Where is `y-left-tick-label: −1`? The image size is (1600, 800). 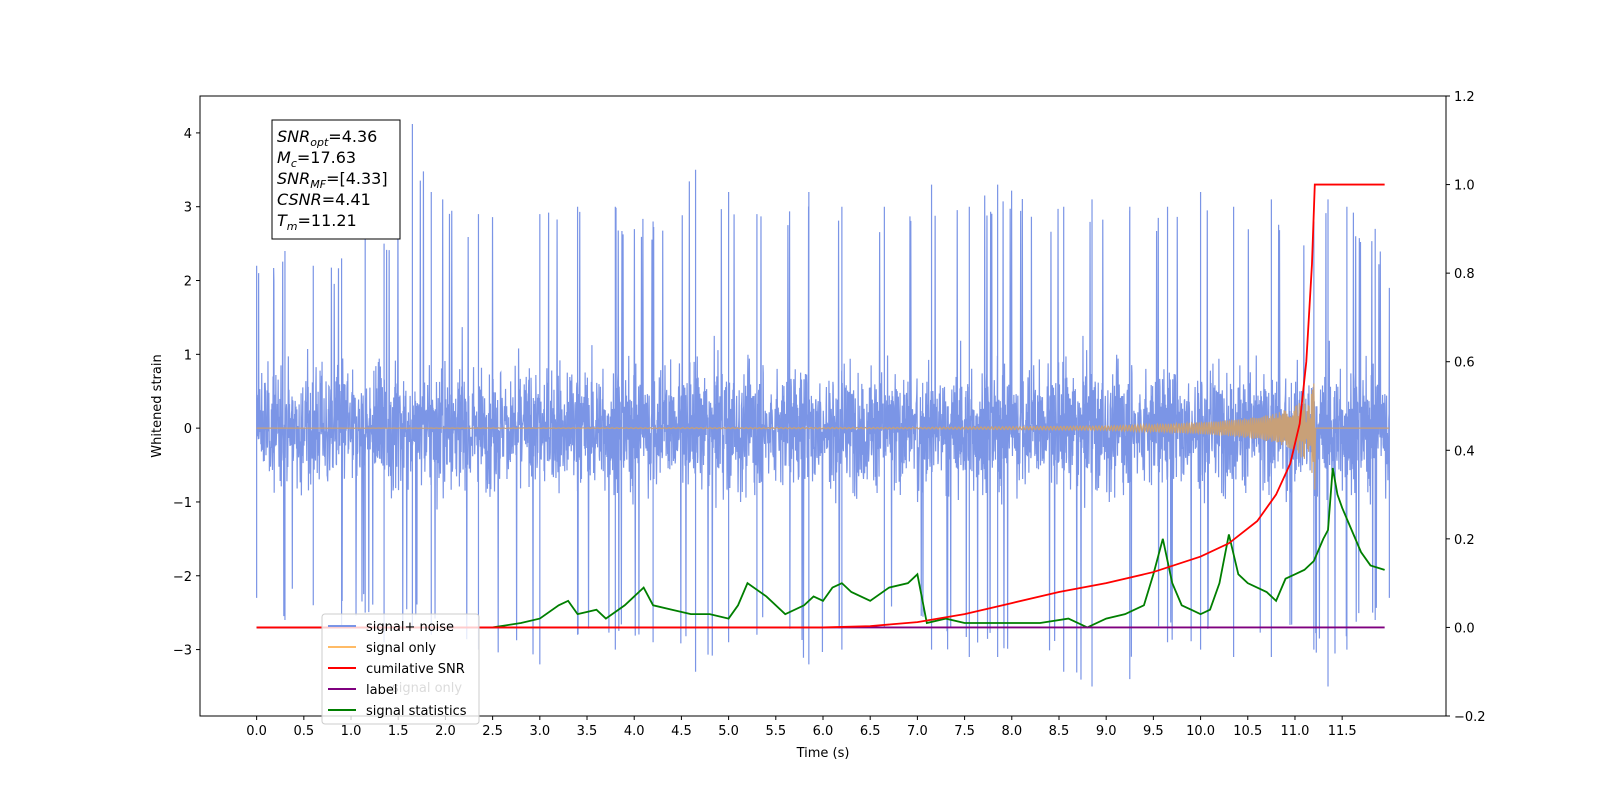
y-left-tick-label: −1 is located at coordinates (182, 503).